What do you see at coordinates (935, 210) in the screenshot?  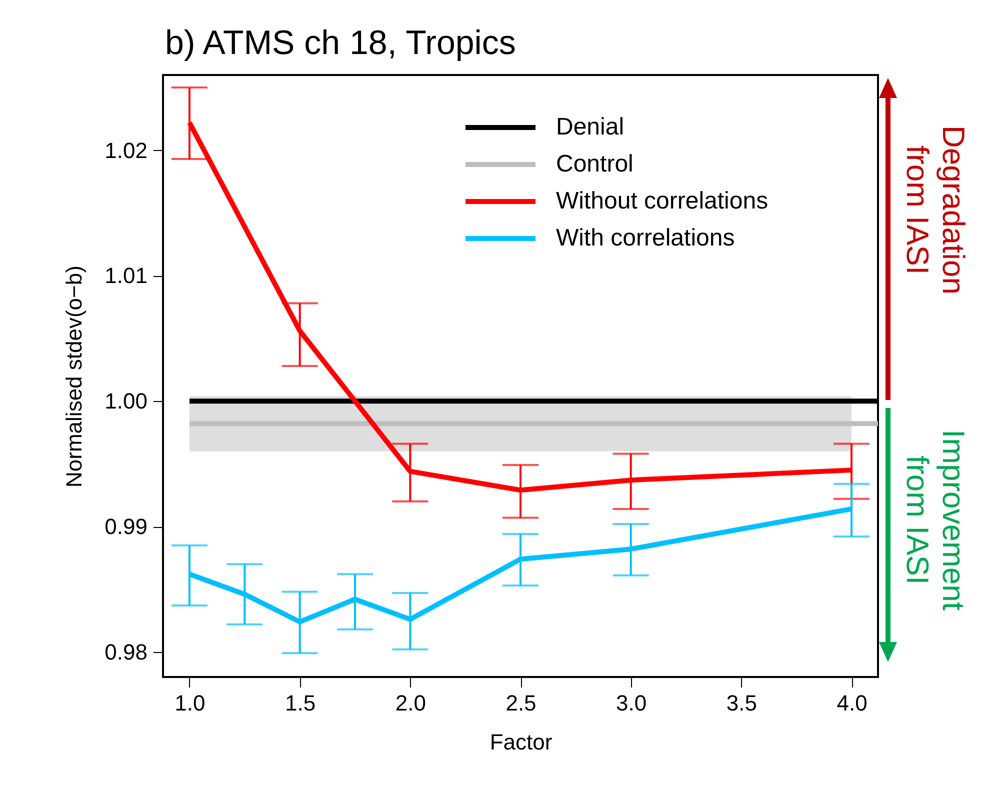 I see `text: Degradation from IASI` at bounding box center [935, 210].